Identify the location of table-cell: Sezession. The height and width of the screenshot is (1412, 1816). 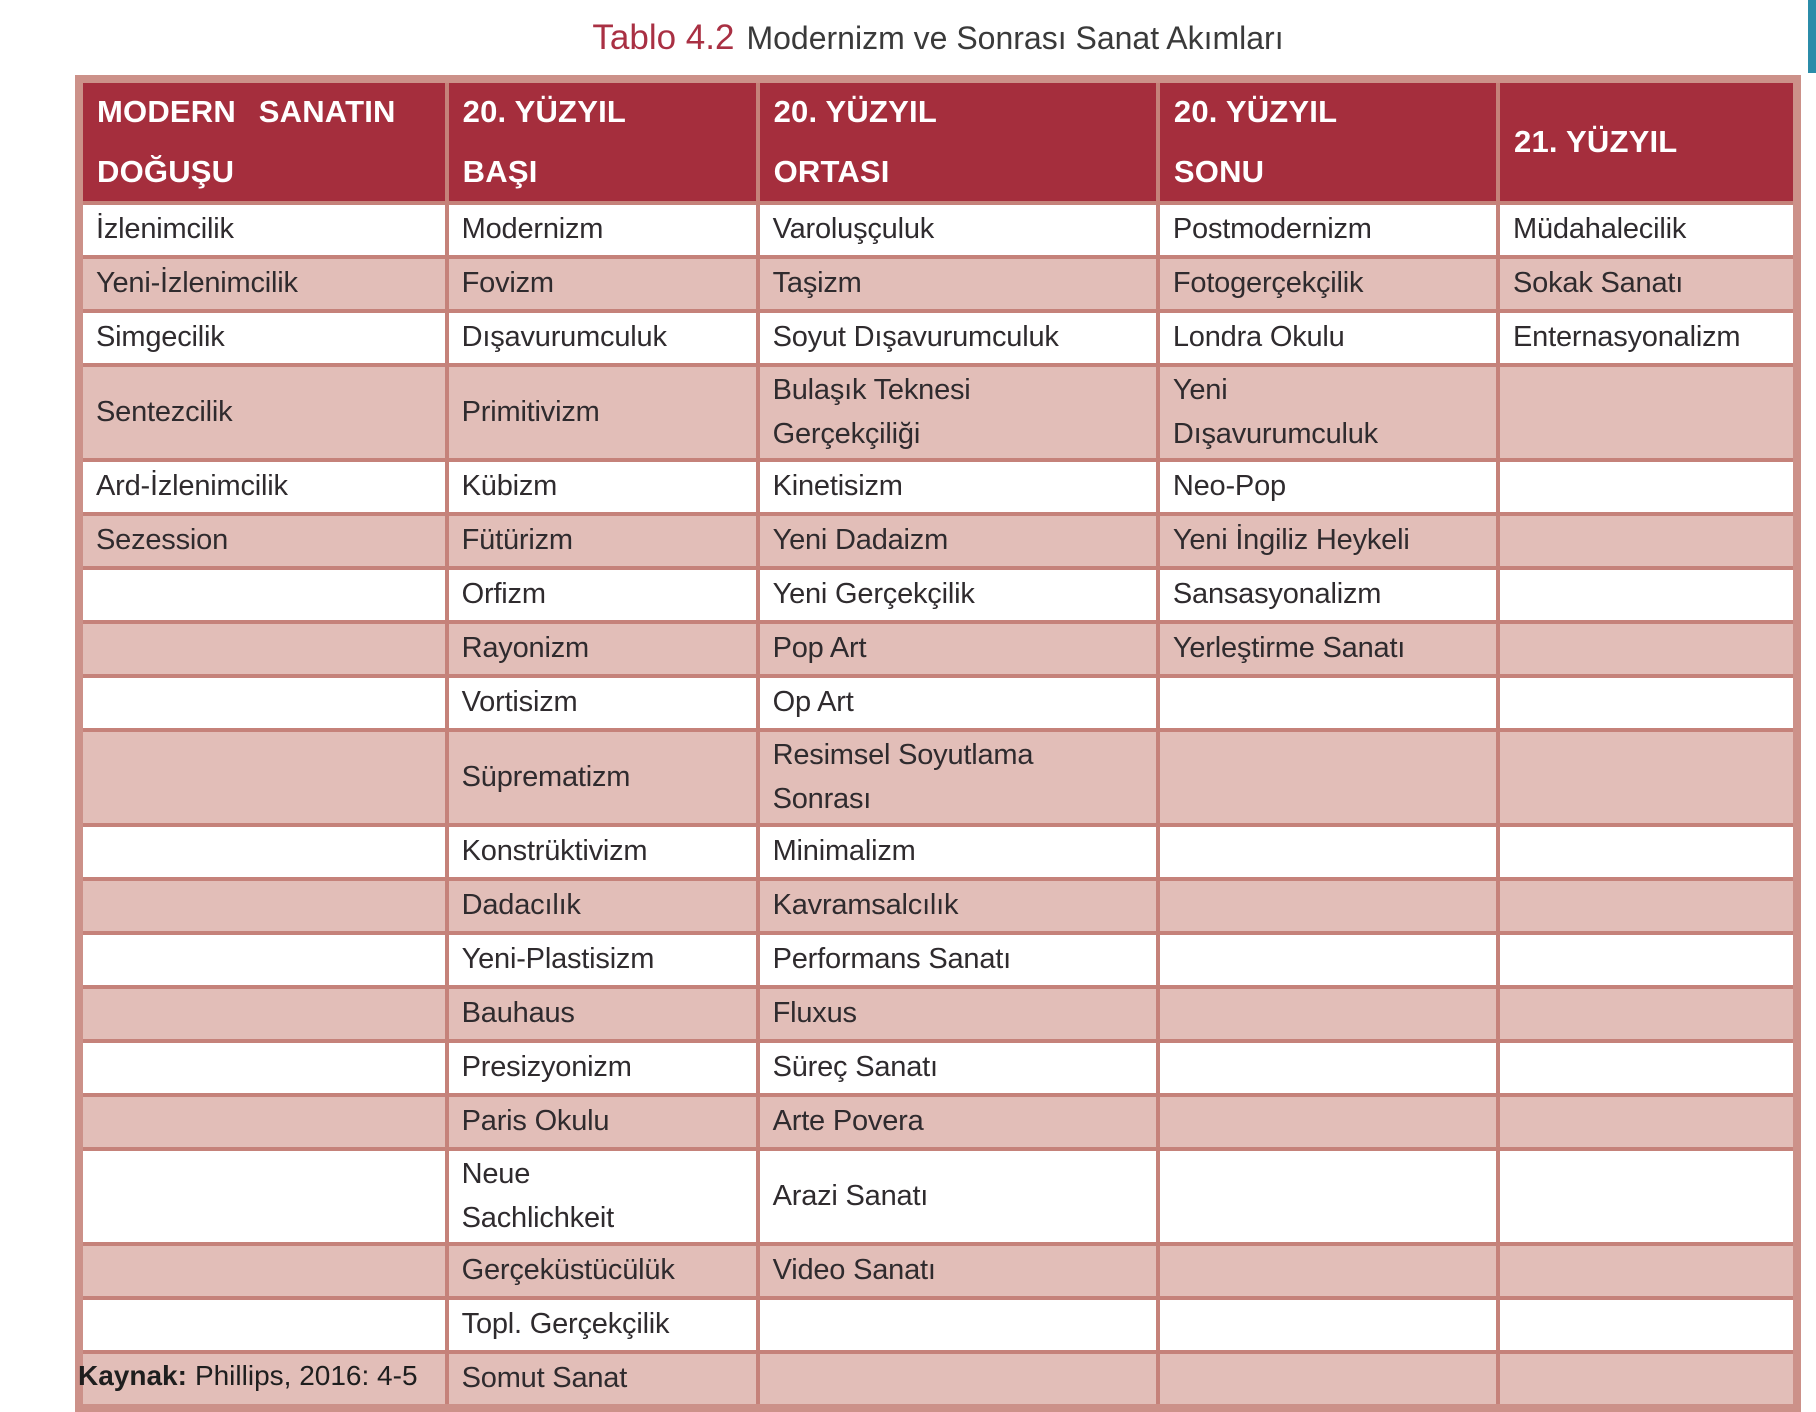
(263, 541).